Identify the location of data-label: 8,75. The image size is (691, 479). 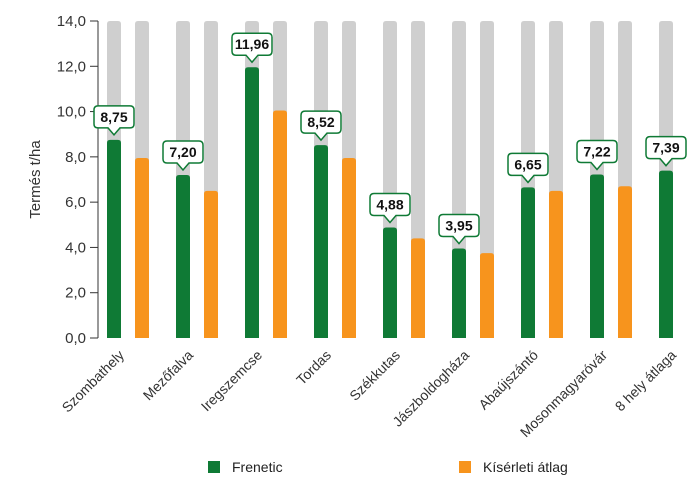
(113, 117).